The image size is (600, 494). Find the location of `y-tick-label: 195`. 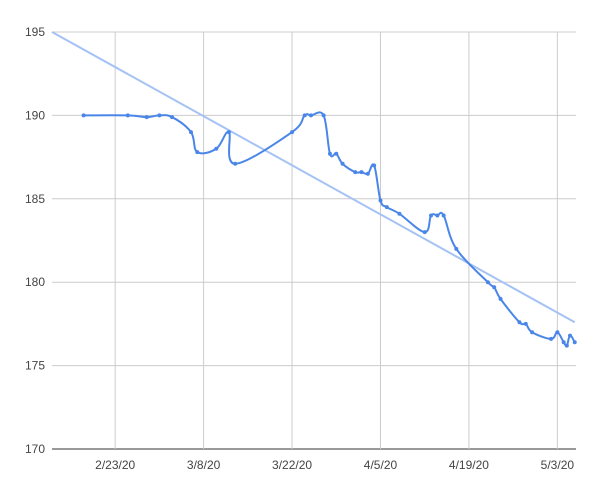

y-tick-label: 195 is located at coordinates (35, 32).